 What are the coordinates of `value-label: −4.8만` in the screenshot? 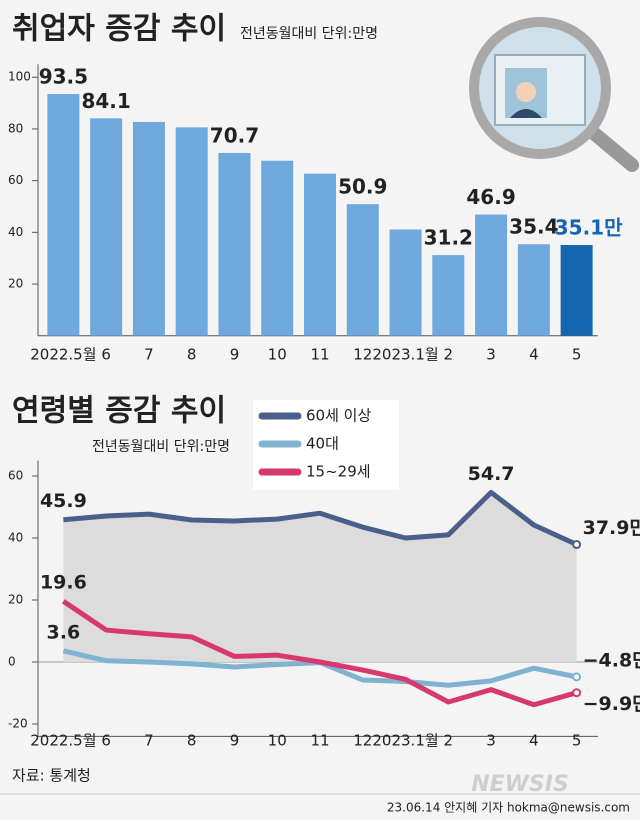 It's located at (611, 660).